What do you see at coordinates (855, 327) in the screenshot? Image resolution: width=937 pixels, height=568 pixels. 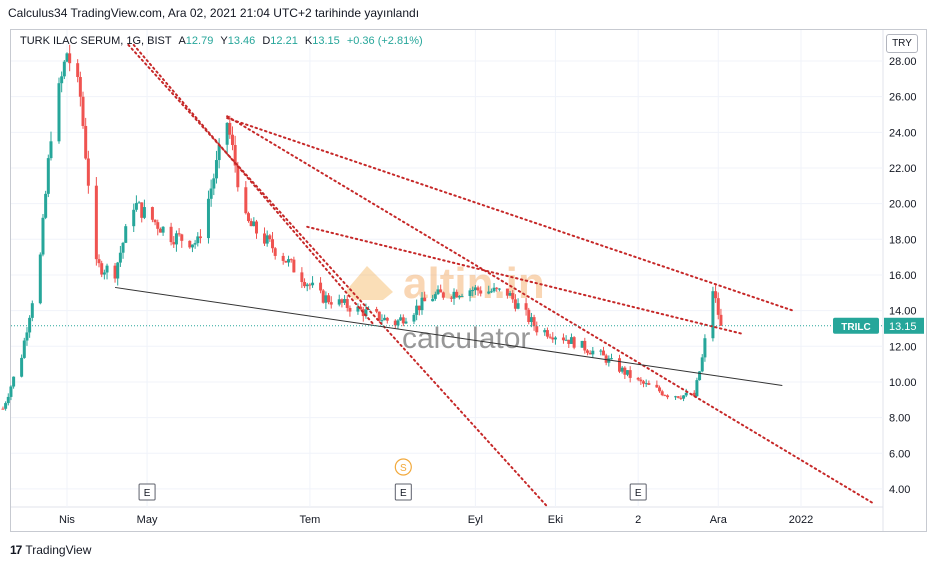 I see `symbol-tag-label: TRILC` at bounding box center [855, 327].